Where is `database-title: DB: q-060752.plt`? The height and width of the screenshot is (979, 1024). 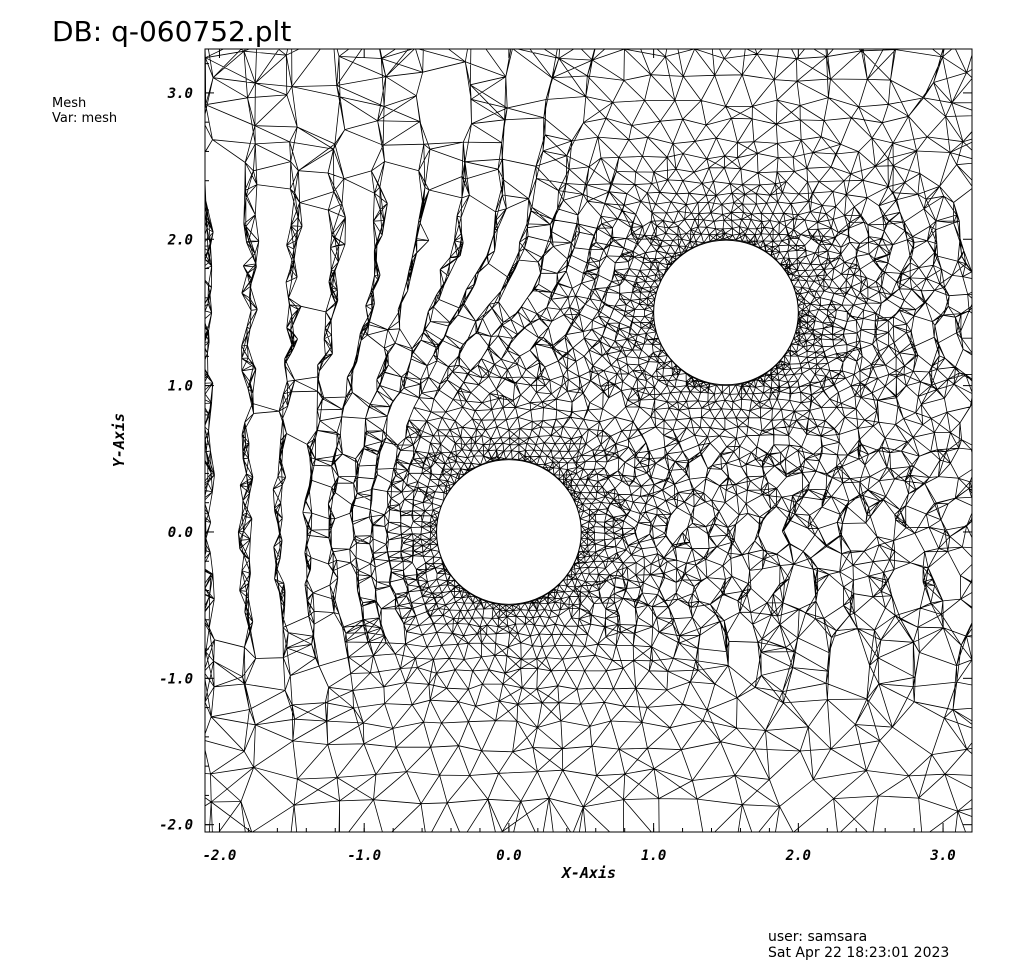 database-title: DB: q-060752.plt is located at coordinates (172, 31).